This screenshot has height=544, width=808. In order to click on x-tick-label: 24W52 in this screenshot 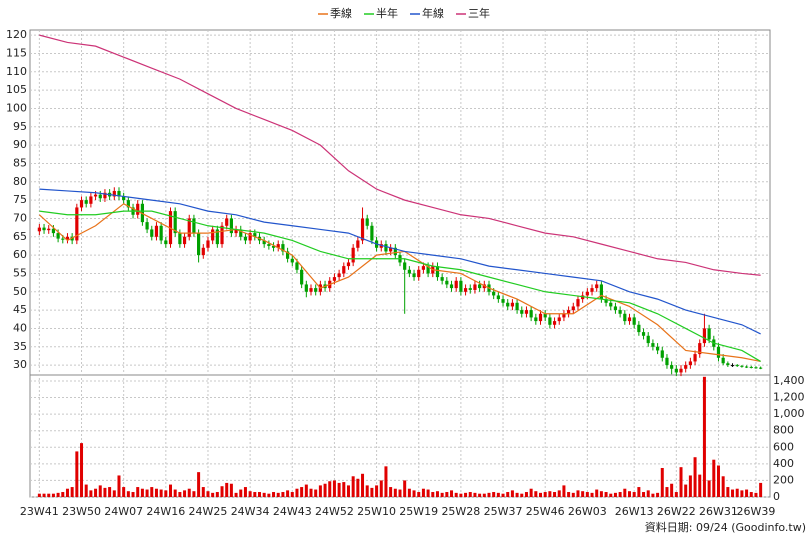, I will do `click(334, 511)`.